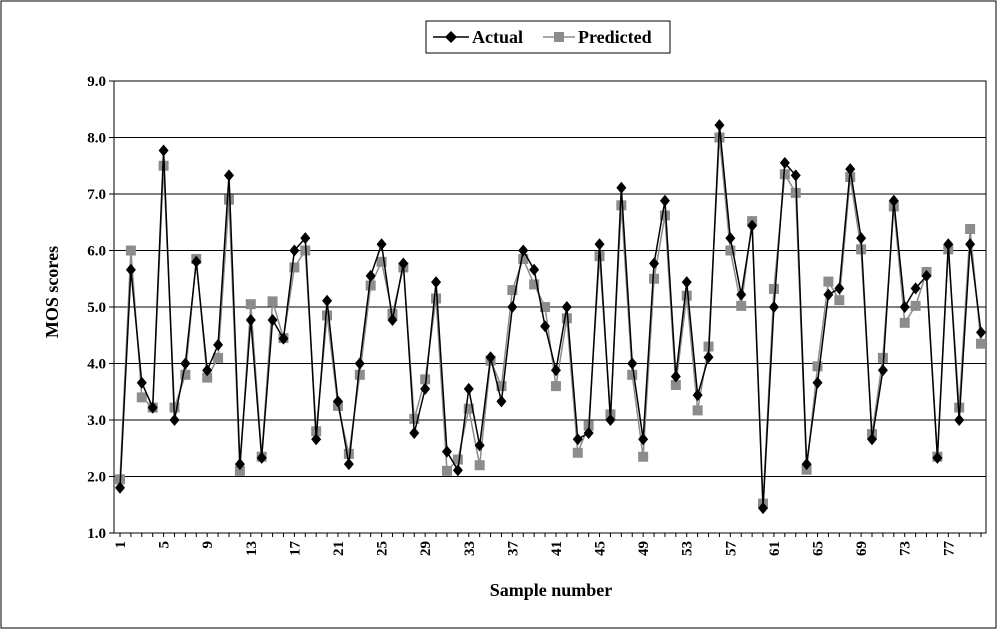  Describe the element at coordinates (96, 252) in the screenshot. I see `y-tick-label: 6.0` at that location.